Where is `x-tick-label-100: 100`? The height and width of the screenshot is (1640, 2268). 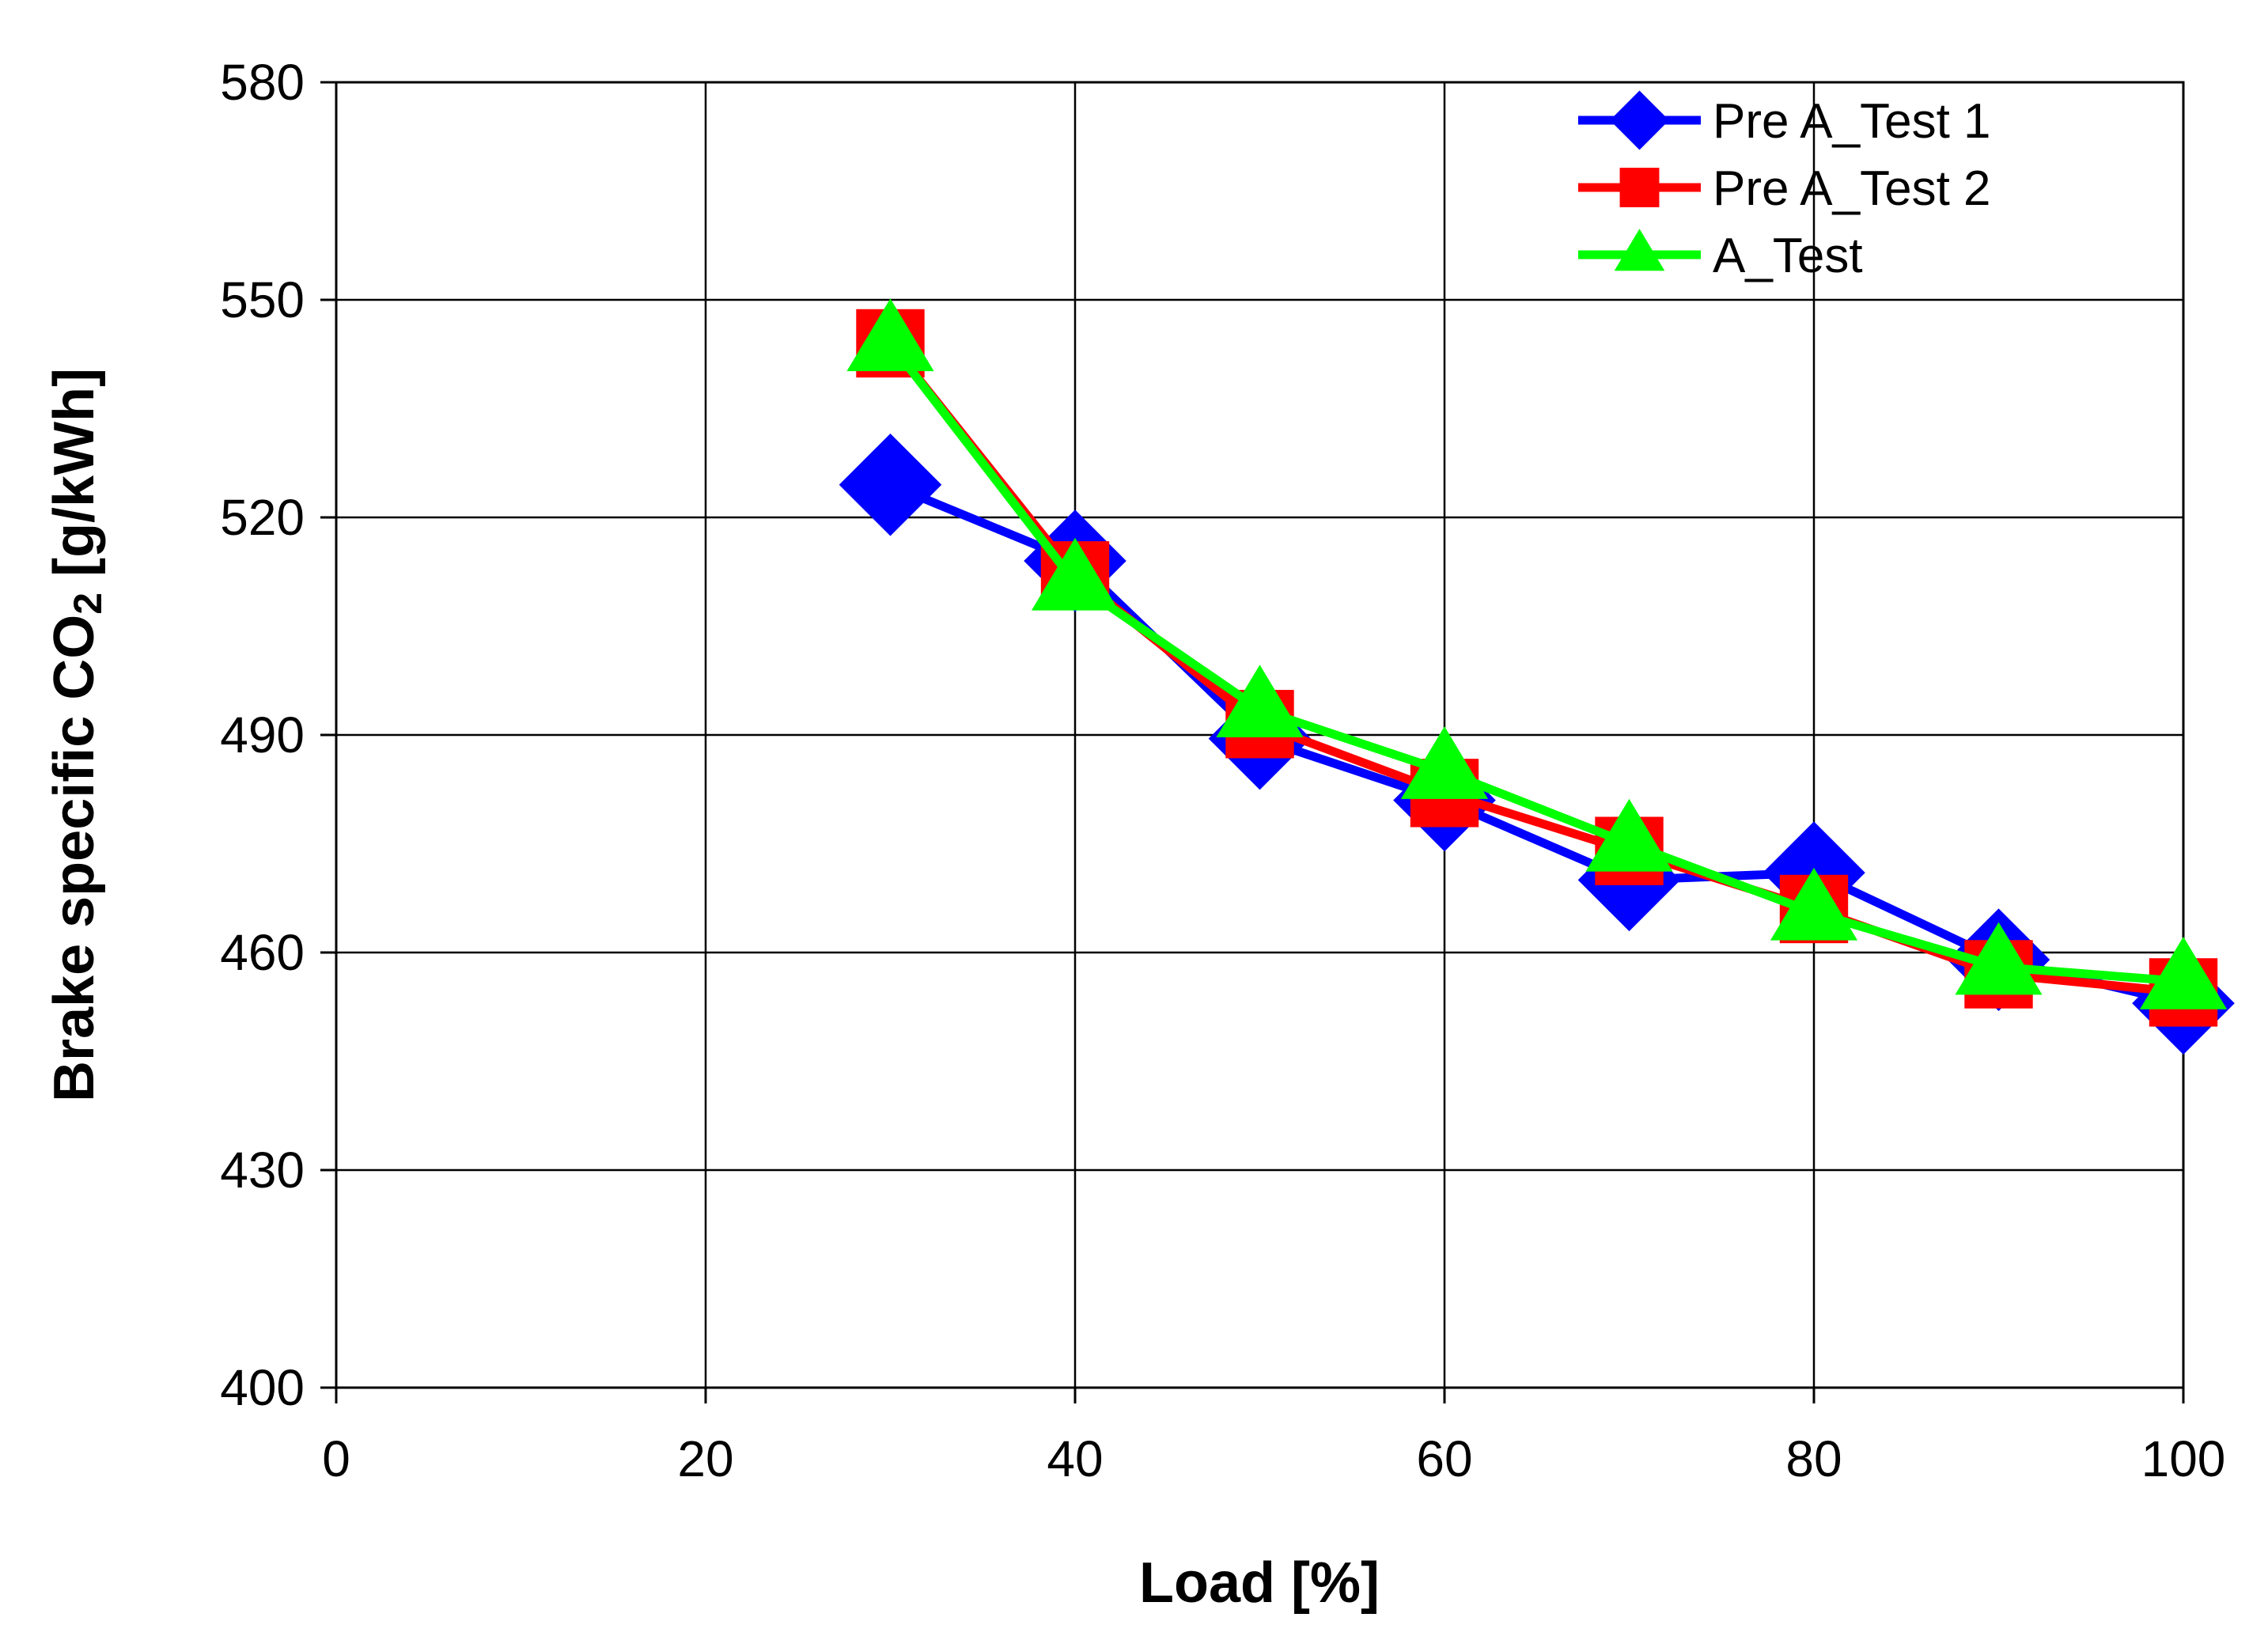
x-tick-label-100: 100 is located at coordinates (2184, 1458).